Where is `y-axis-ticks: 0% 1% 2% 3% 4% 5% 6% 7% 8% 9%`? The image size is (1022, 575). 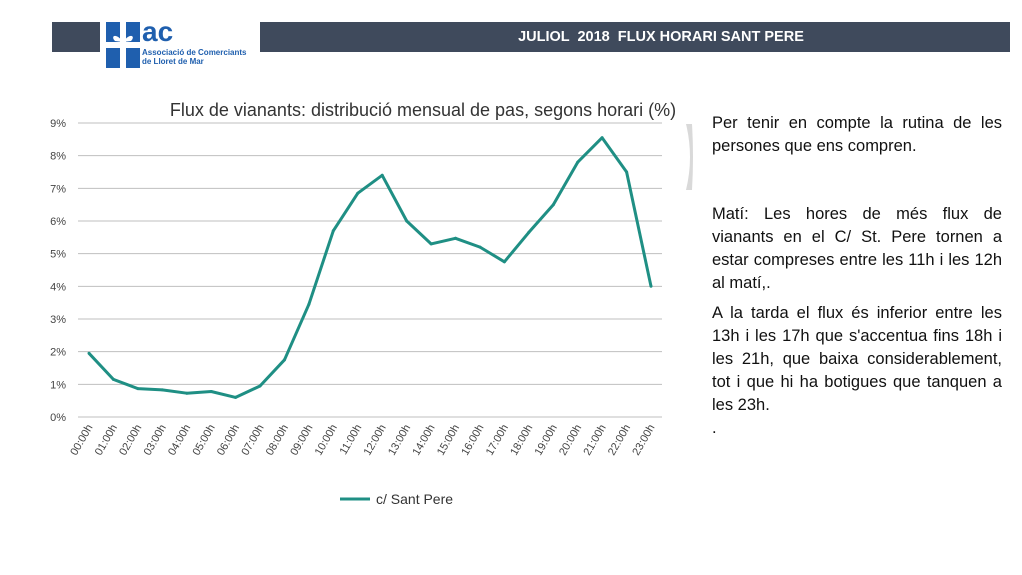 y-axis-ticks: 0% 1% 2% 3% 4% 5% 6% 7% 8% 9% is located at coordinates (58, 271).